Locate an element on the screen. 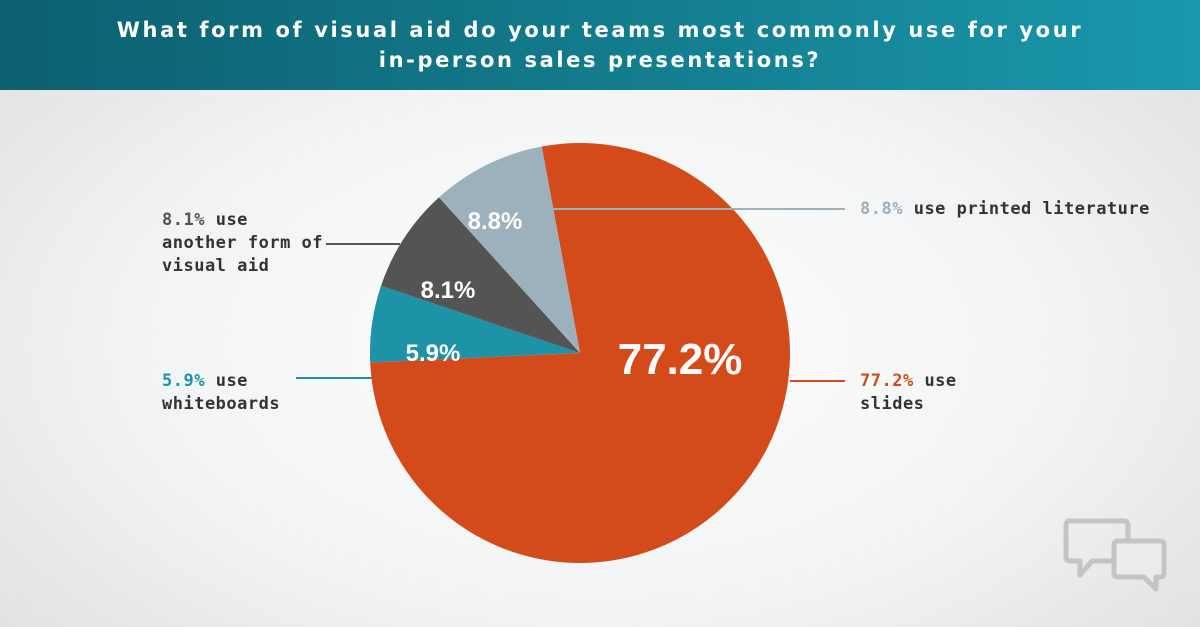 The width and height of the screenshot is (1200, 627). callout-printed-text: use printed literature is located at coordinates (1031, 209).